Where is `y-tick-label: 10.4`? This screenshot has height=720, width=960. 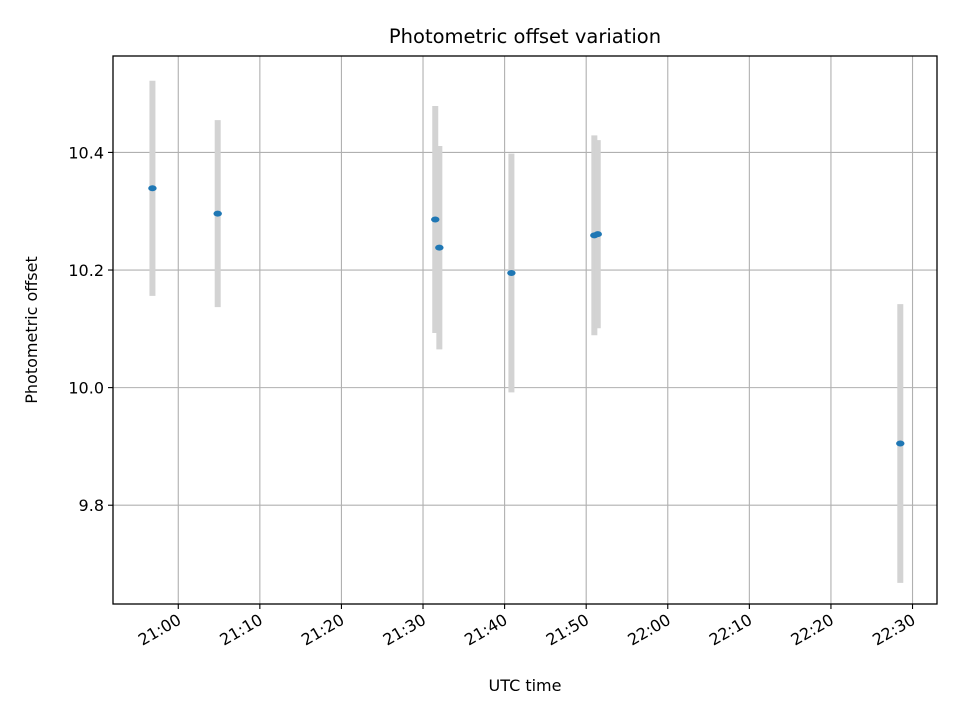
y-tick-label: 10.4 is located at coordinates (86, 152).